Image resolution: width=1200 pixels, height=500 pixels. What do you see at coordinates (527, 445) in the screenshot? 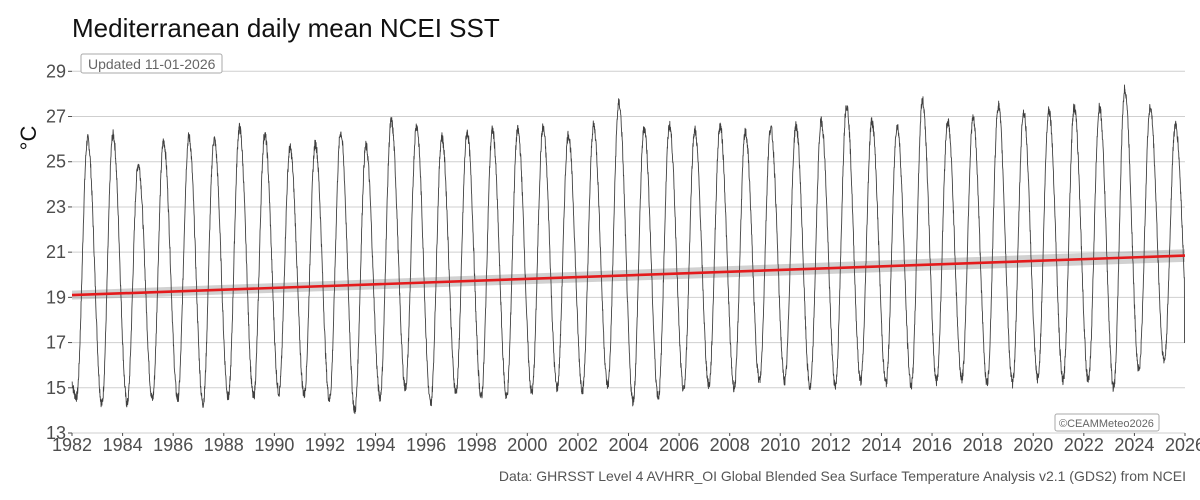
I see `x-tick-label: 2000` at bounding box center [527, 445].